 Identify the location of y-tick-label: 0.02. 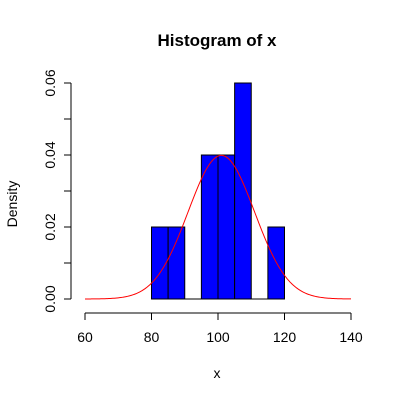
(50, 226).